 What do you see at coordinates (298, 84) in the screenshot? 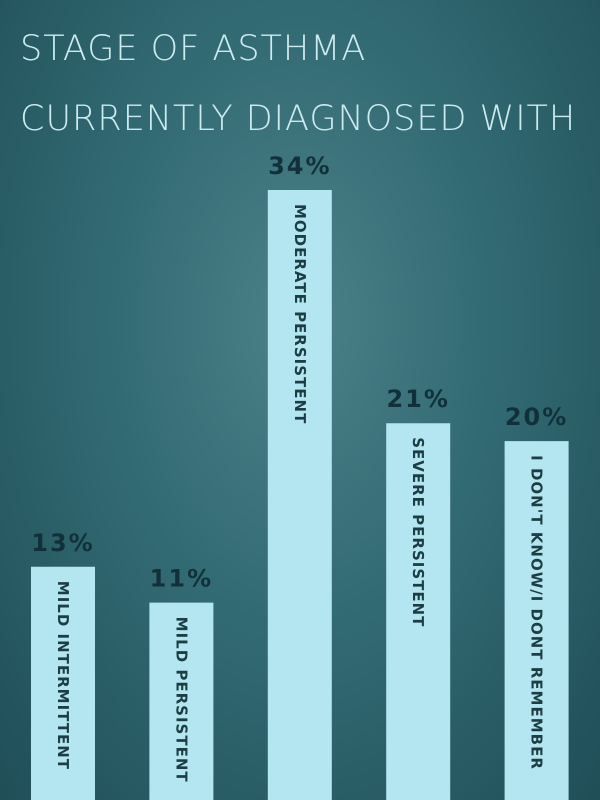
I see `chart-title: STAGE OF ASTHMA CURRENTLY DIAGNOSED WITH` at bounding box center [298, 84].